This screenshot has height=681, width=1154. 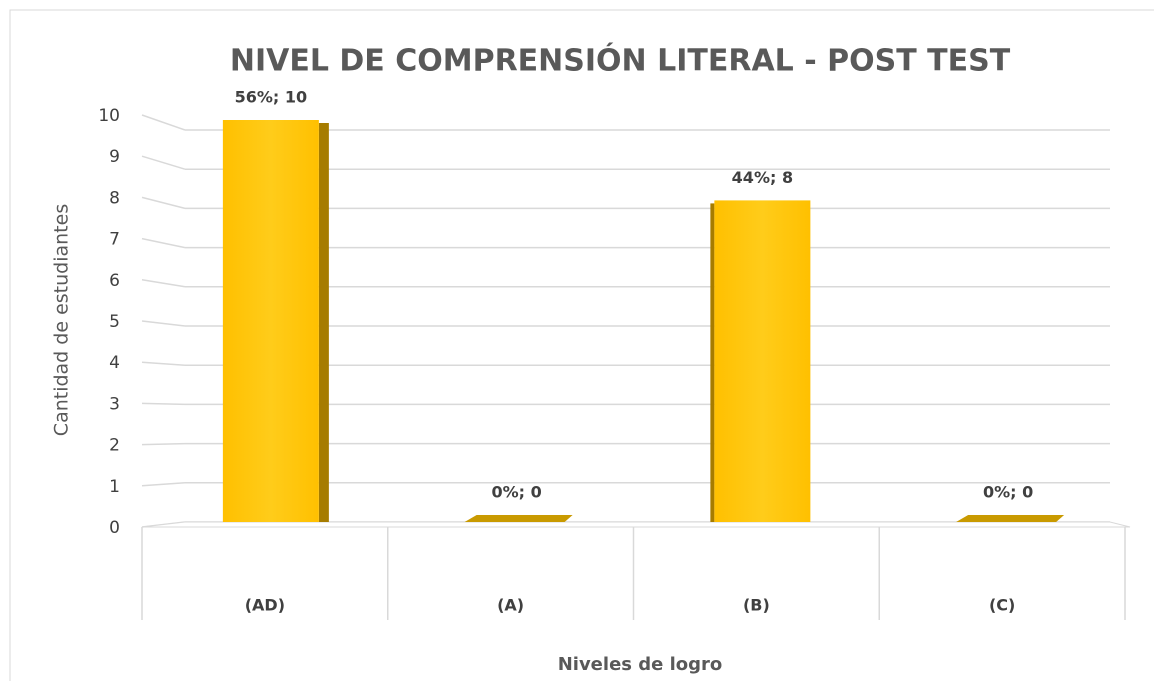 What do you see at coordinates (640, 664) in the screenshot?
I see `x-axis-label: Niveles de logro` at bounding box center [640, 664].